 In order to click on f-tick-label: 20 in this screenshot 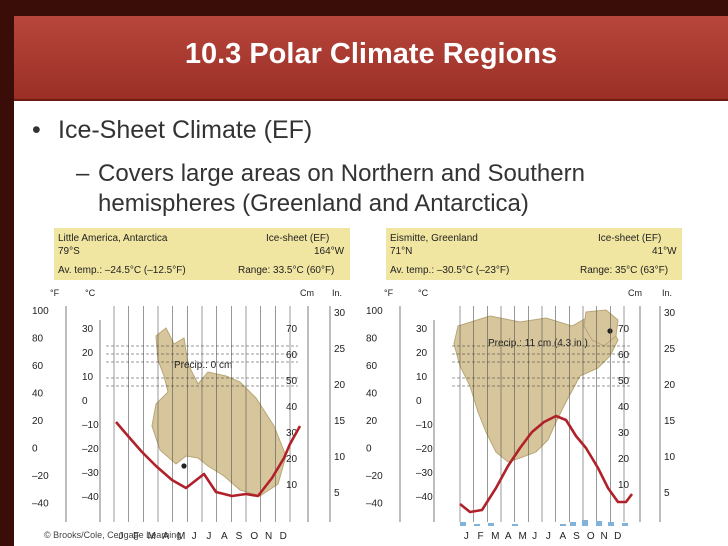, I will do `click(372, 421)`.